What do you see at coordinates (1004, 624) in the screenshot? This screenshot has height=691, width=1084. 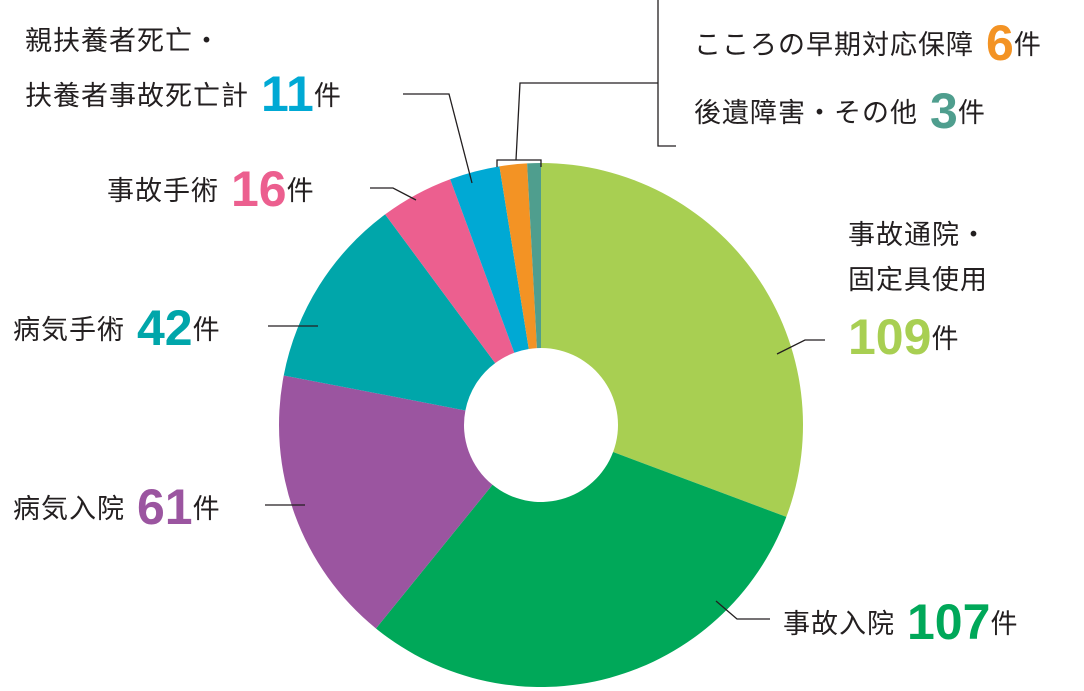 I see `unit-accident-hospital: 件` at bounding box center [1004, 624].